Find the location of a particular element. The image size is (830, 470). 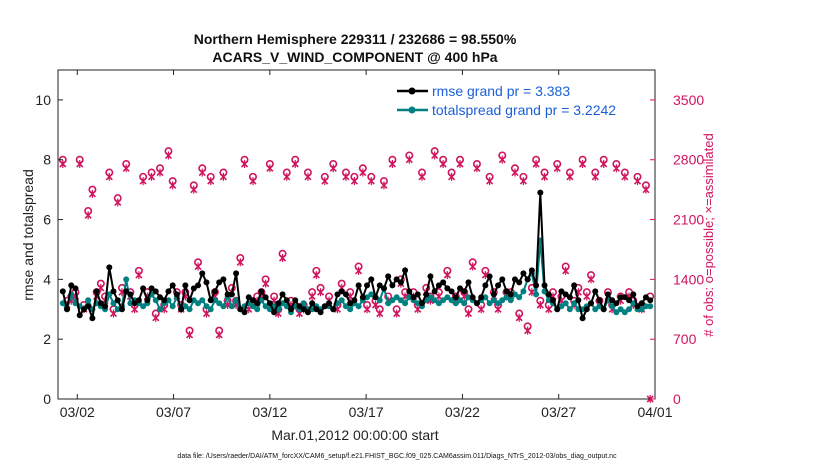

x-tick-label: 03/17 is located at coordinates (366, 412).